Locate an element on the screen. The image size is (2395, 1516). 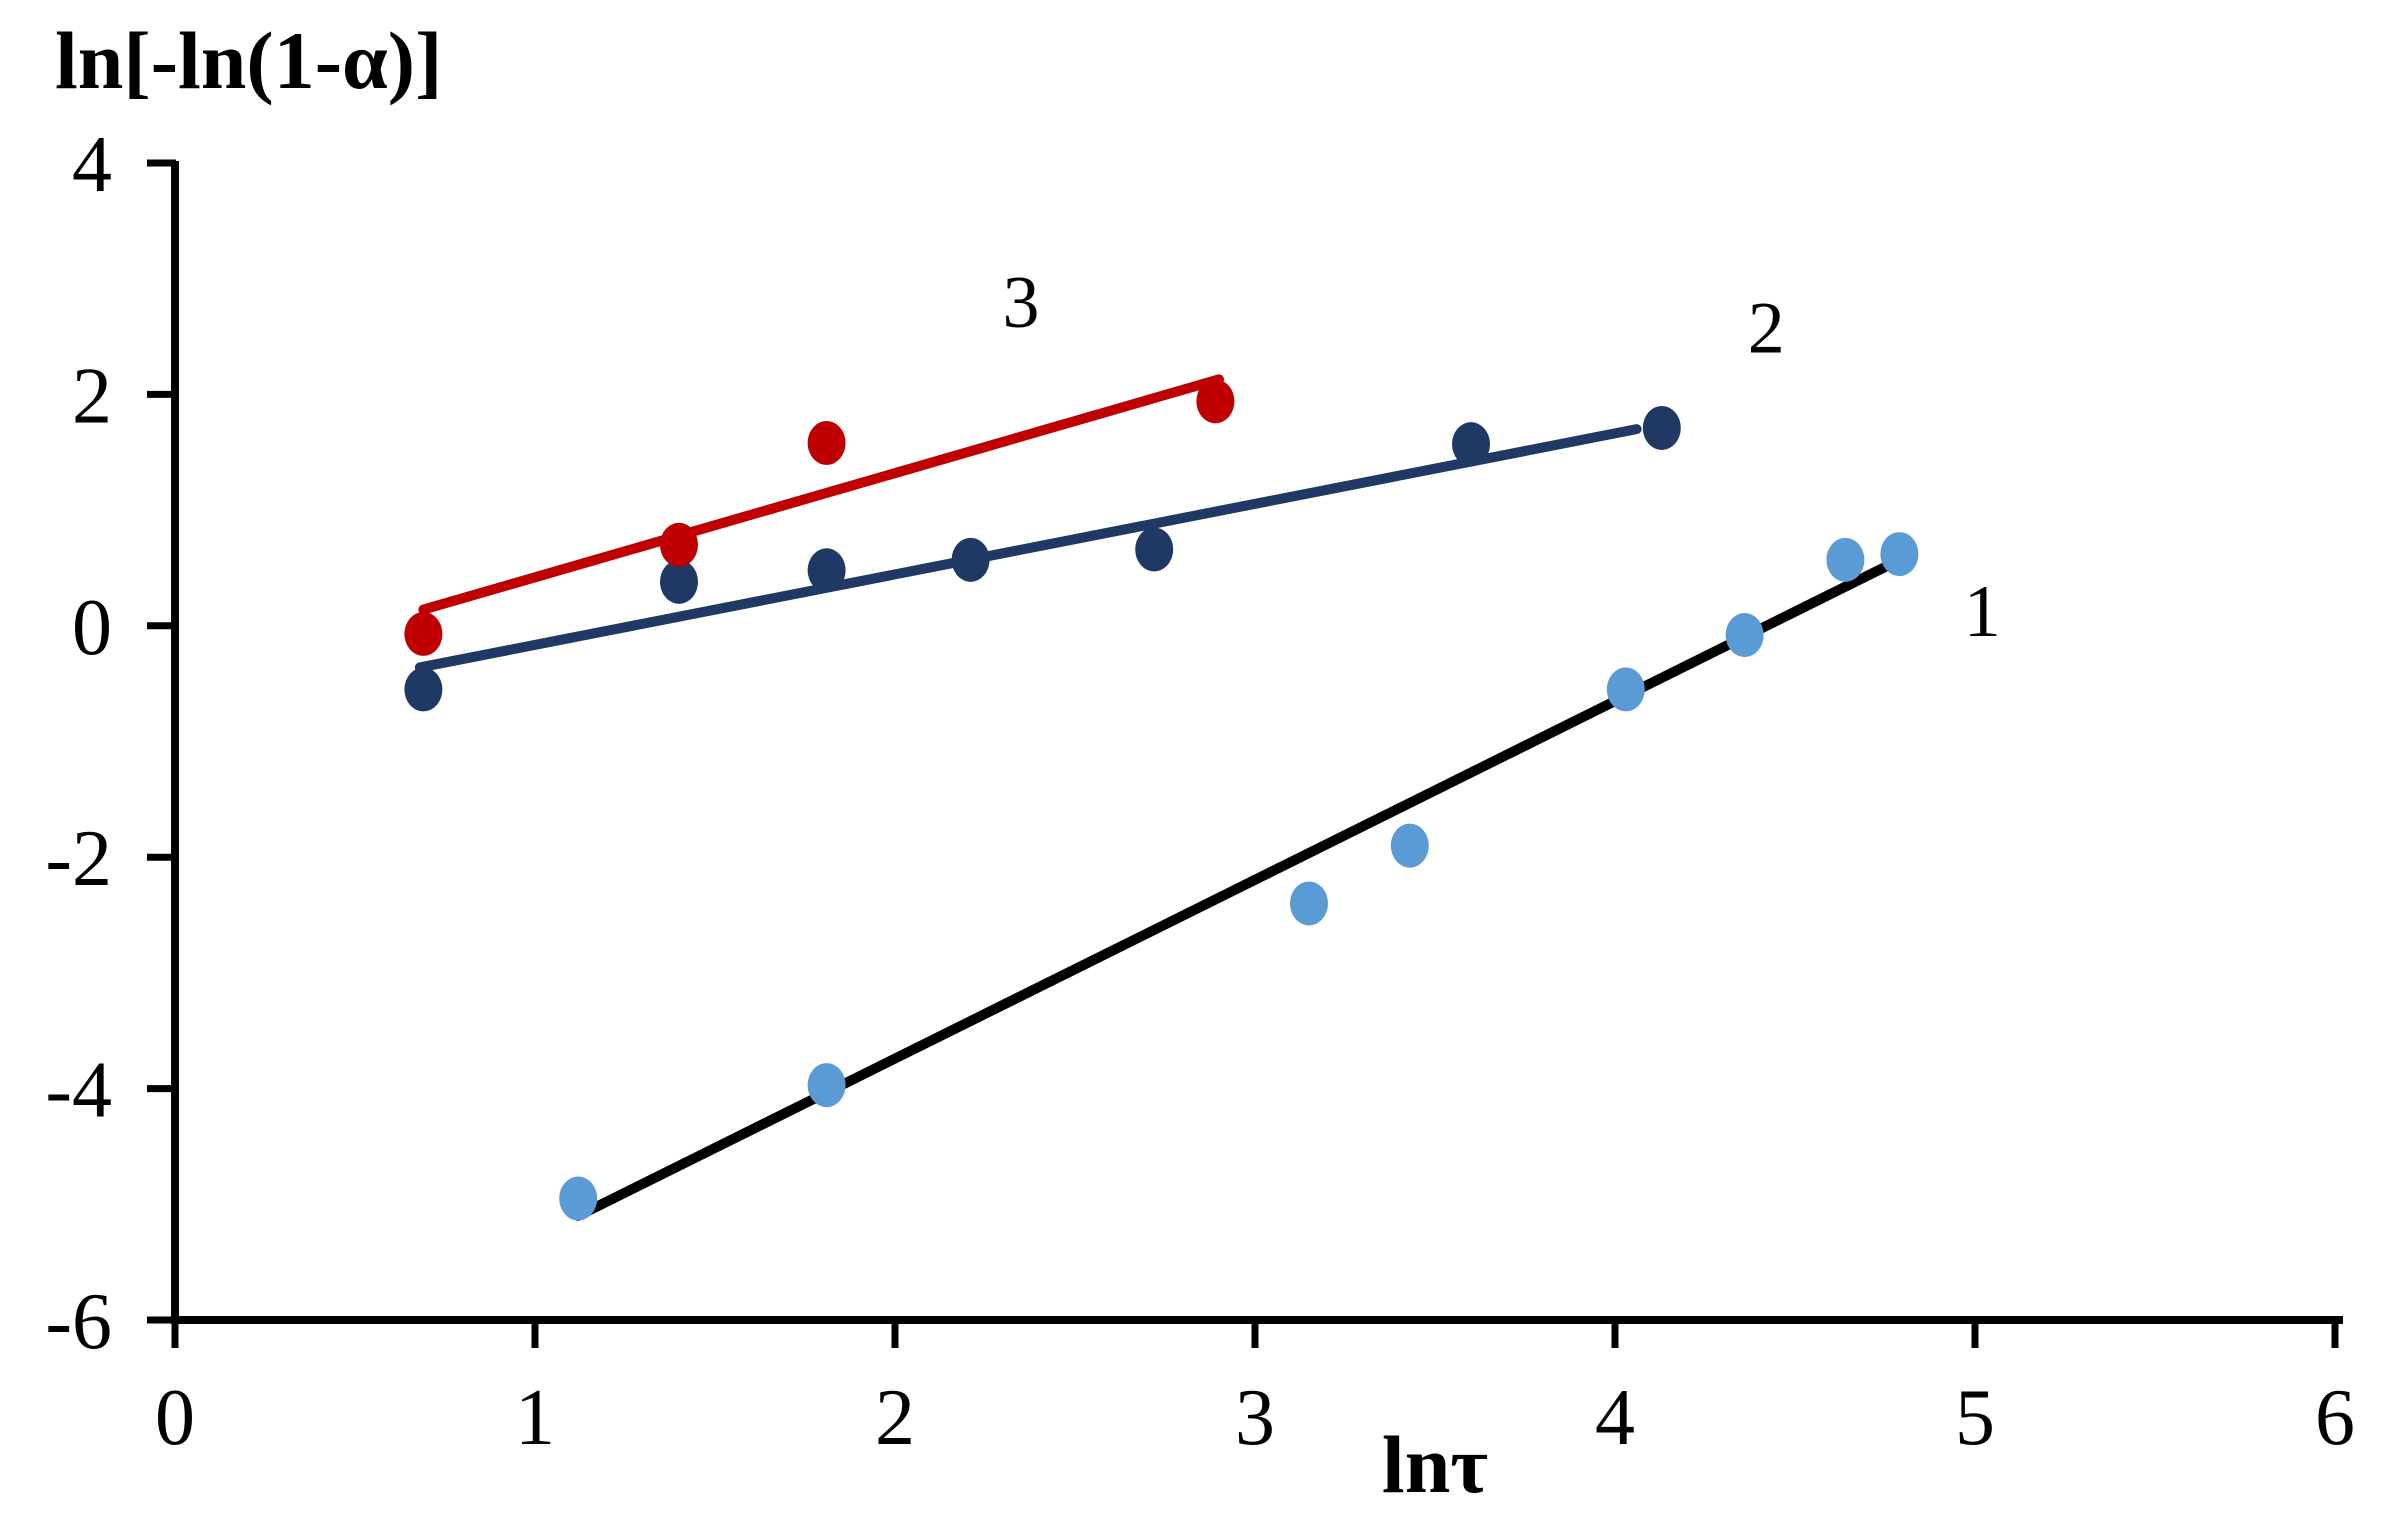
series-1-label: 1 is located at coordinates (1982, 612).